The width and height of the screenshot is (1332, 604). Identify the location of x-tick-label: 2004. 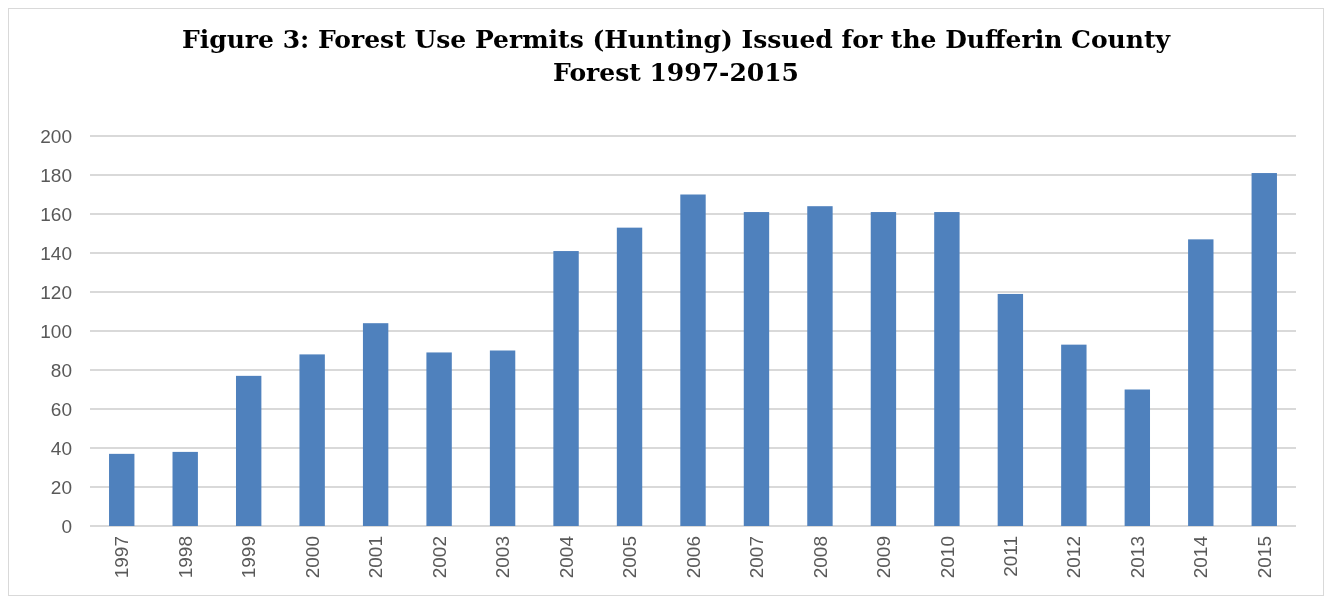
(566, 557).